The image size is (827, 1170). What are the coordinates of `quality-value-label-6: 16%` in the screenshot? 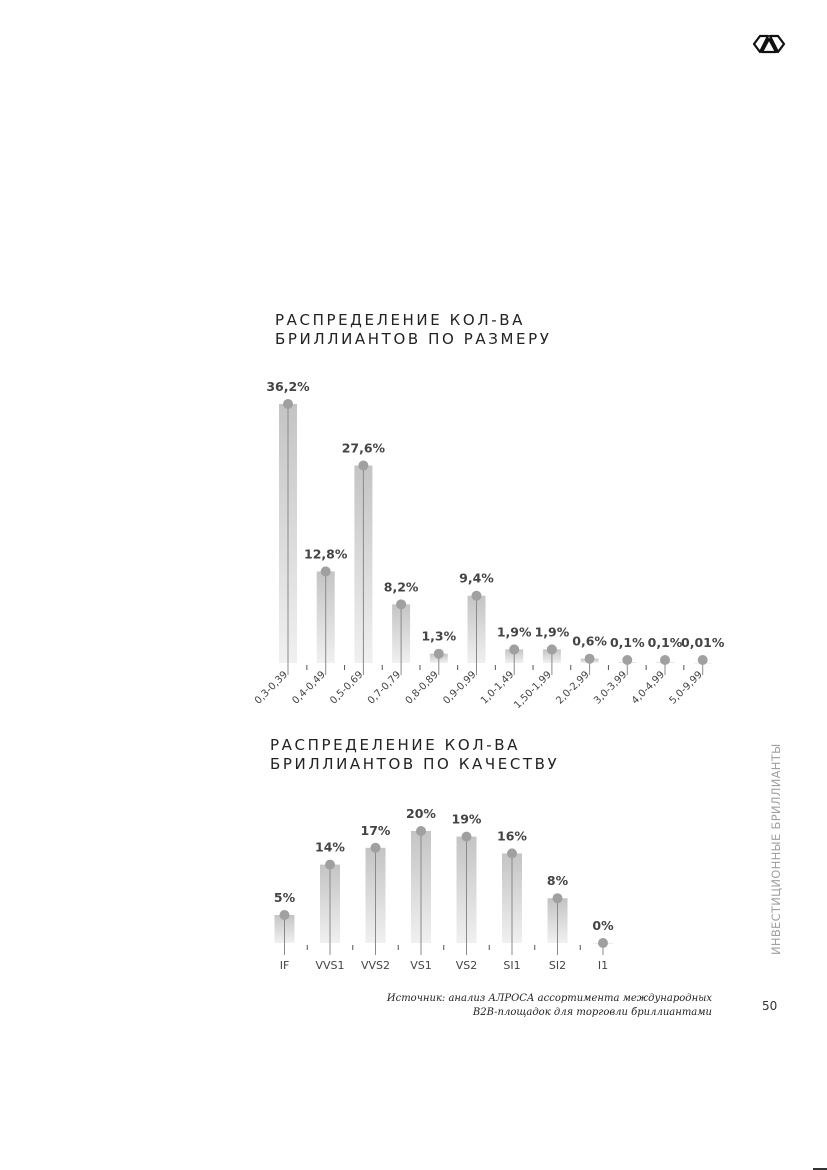 It's located at (512, 835).